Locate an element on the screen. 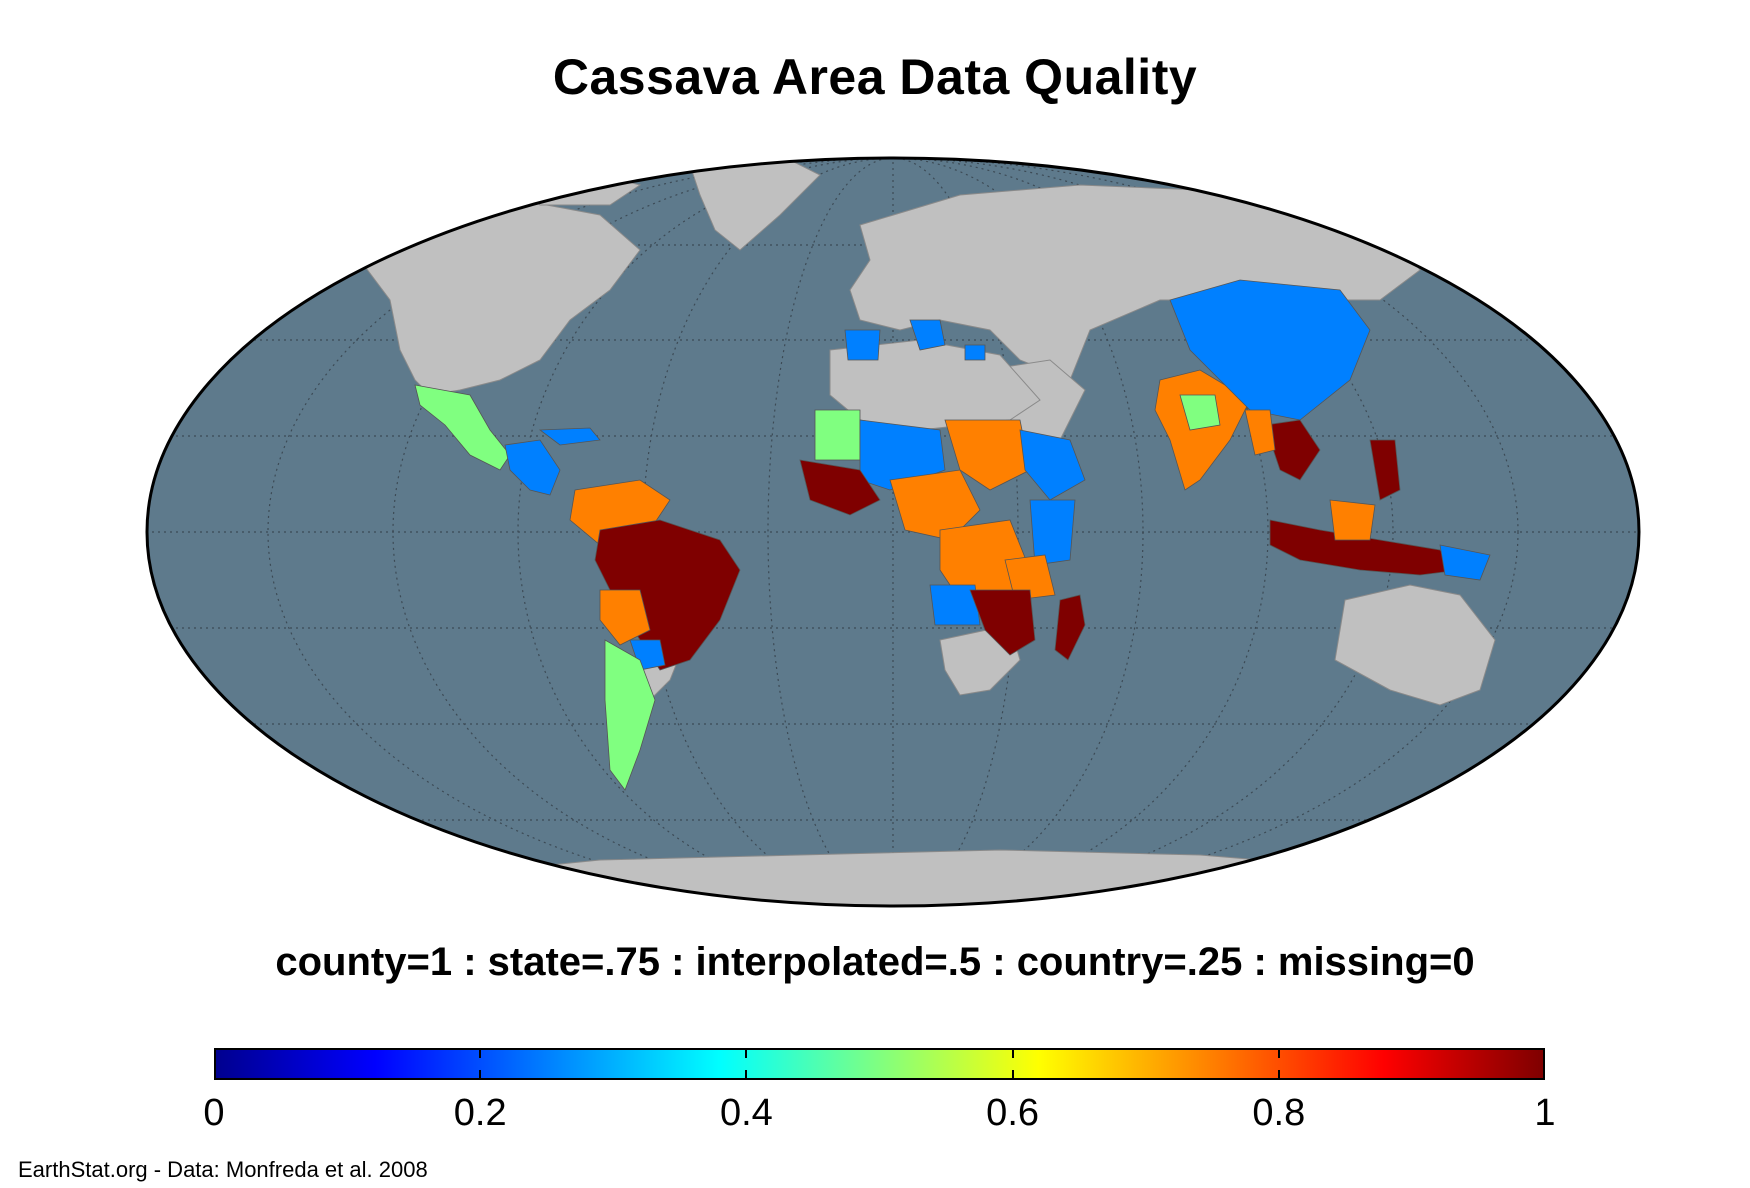 This screenshot has width=1750, height=1188. colorbar-tick-label: 0.4 is located at coordinates (746, 1113).